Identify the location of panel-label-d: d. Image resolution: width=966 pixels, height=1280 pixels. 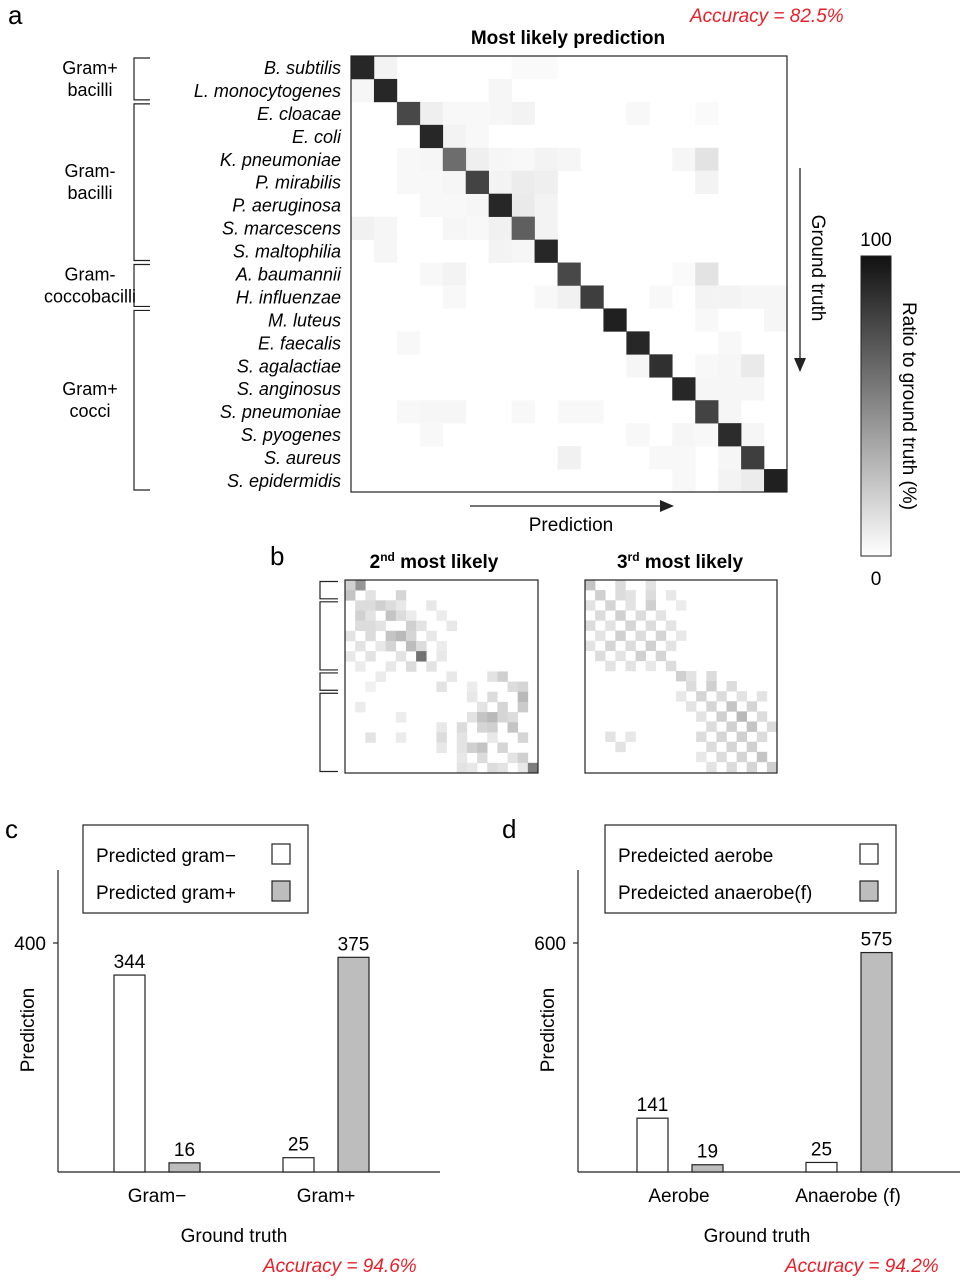
(509, 829).